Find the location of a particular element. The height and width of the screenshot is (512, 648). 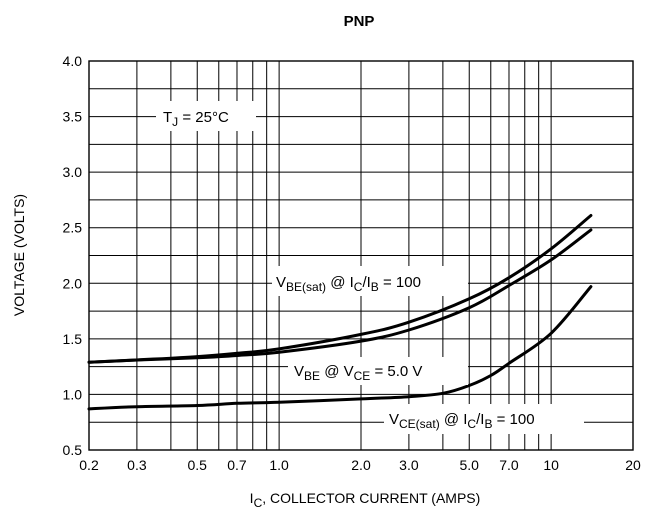

vce-sat-annotation: VCE(sat) @ IC/IB = 100 is located at coordinates (484, 419).